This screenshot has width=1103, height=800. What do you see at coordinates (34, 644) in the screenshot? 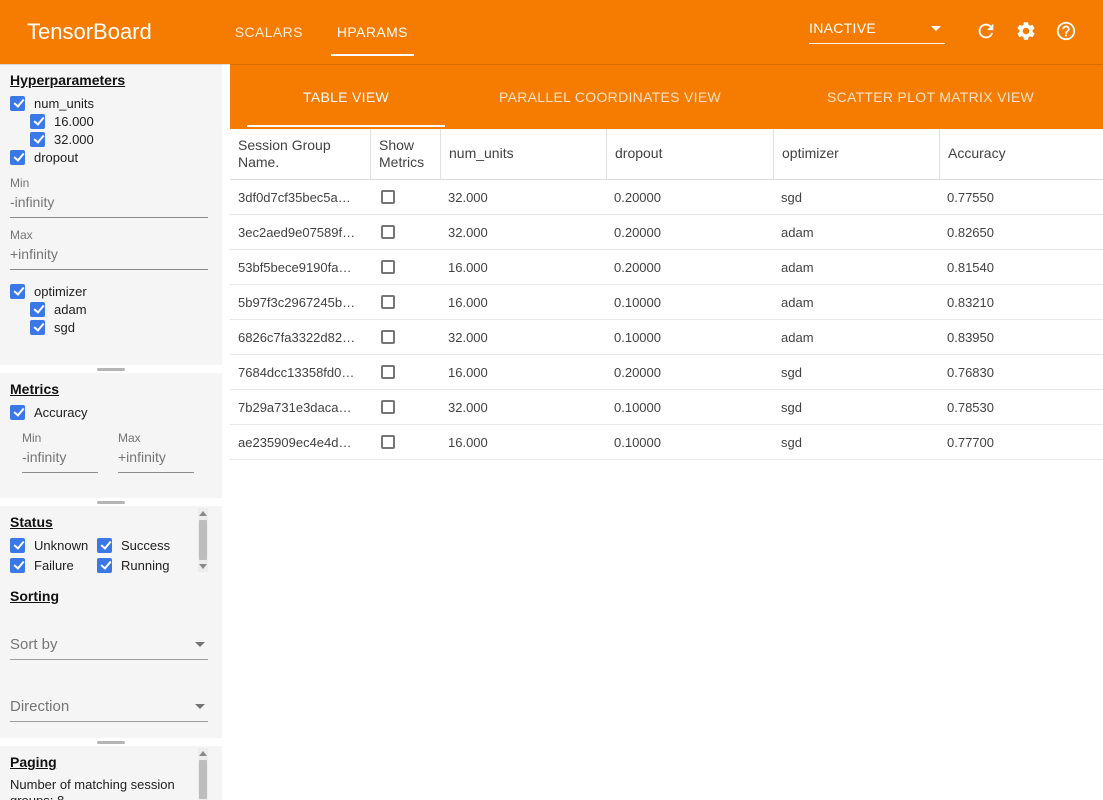
I see `sort-by-value: Sort by` at bounding box center [34, 644].